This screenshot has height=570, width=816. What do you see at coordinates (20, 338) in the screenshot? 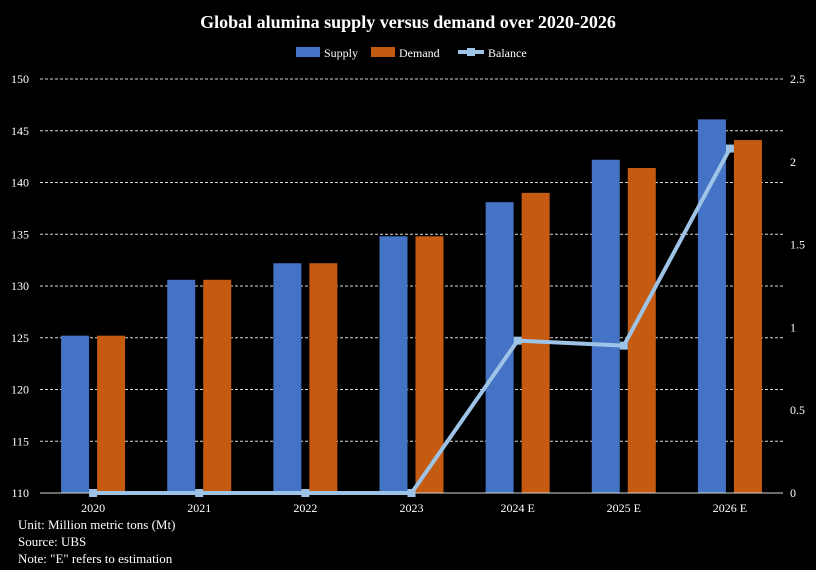
I see `y-left-tick-label: 125` at bounding box center [20, 338].